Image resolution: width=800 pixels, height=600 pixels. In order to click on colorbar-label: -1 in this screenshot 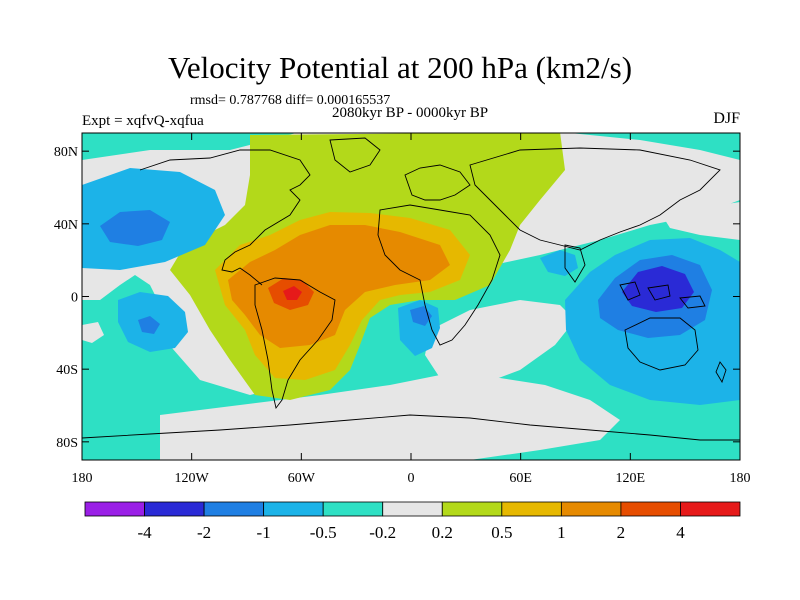, I will do `click(264, 532)`.